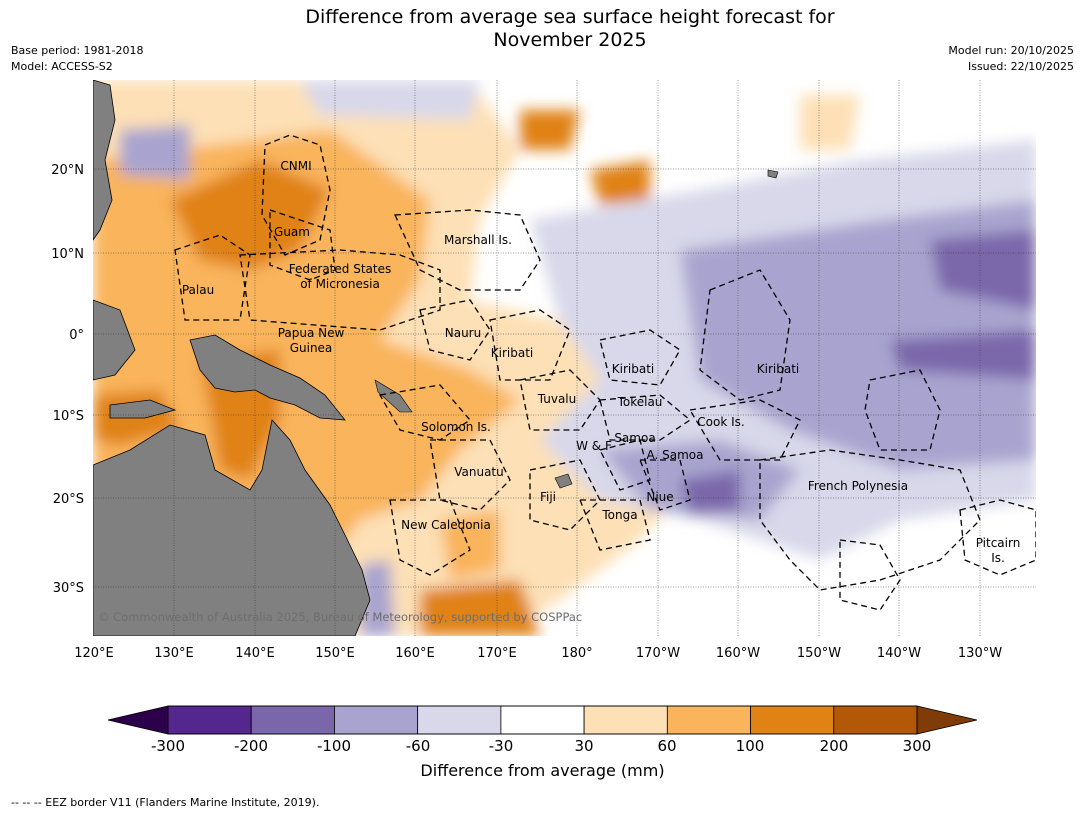  What do you see at coordinates (773, 174) in the screenshot?
I see `hawaii-landmass` at bounding box center [773, 174].